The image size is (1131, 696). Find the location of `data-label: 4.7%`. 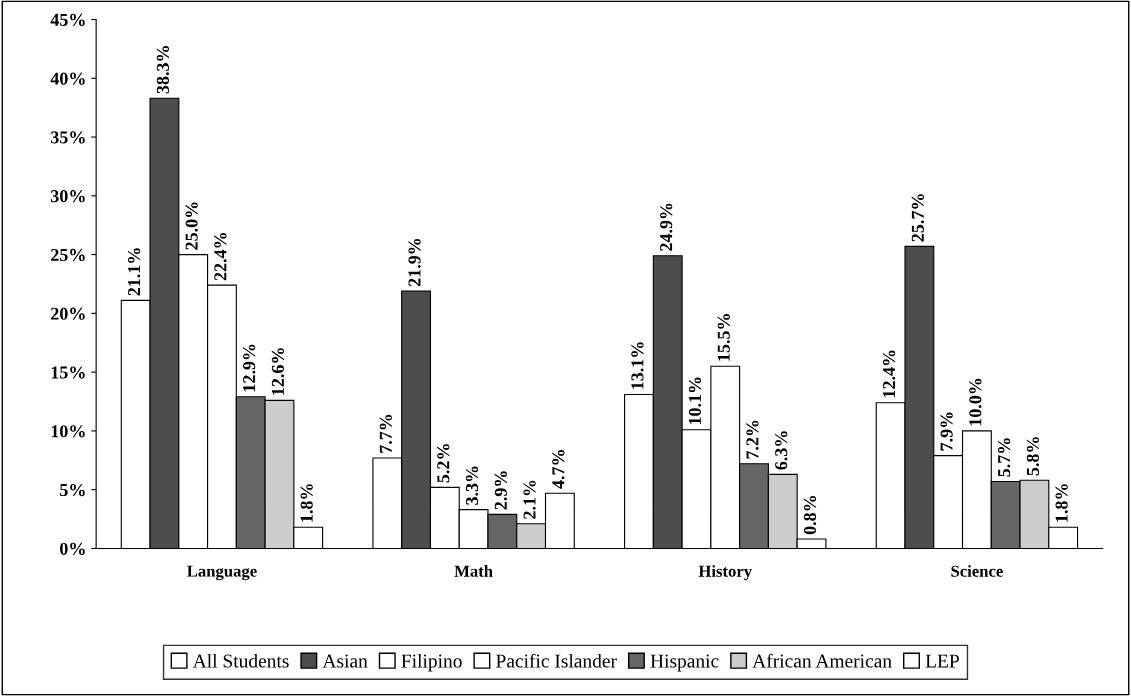

data-label: 4.7% is located at coordinates (558, 469).